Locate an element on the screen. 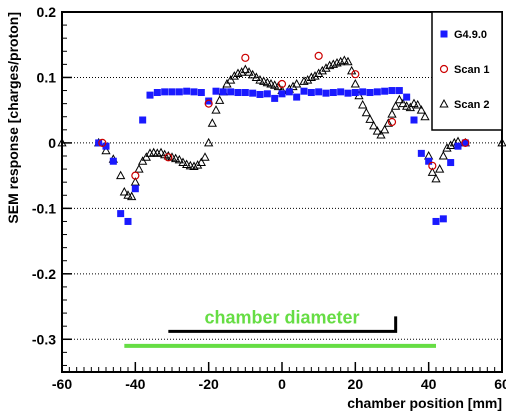  legend: G4.9.0 Scan 1 Scan 2 is located at coordinates (467, 71).